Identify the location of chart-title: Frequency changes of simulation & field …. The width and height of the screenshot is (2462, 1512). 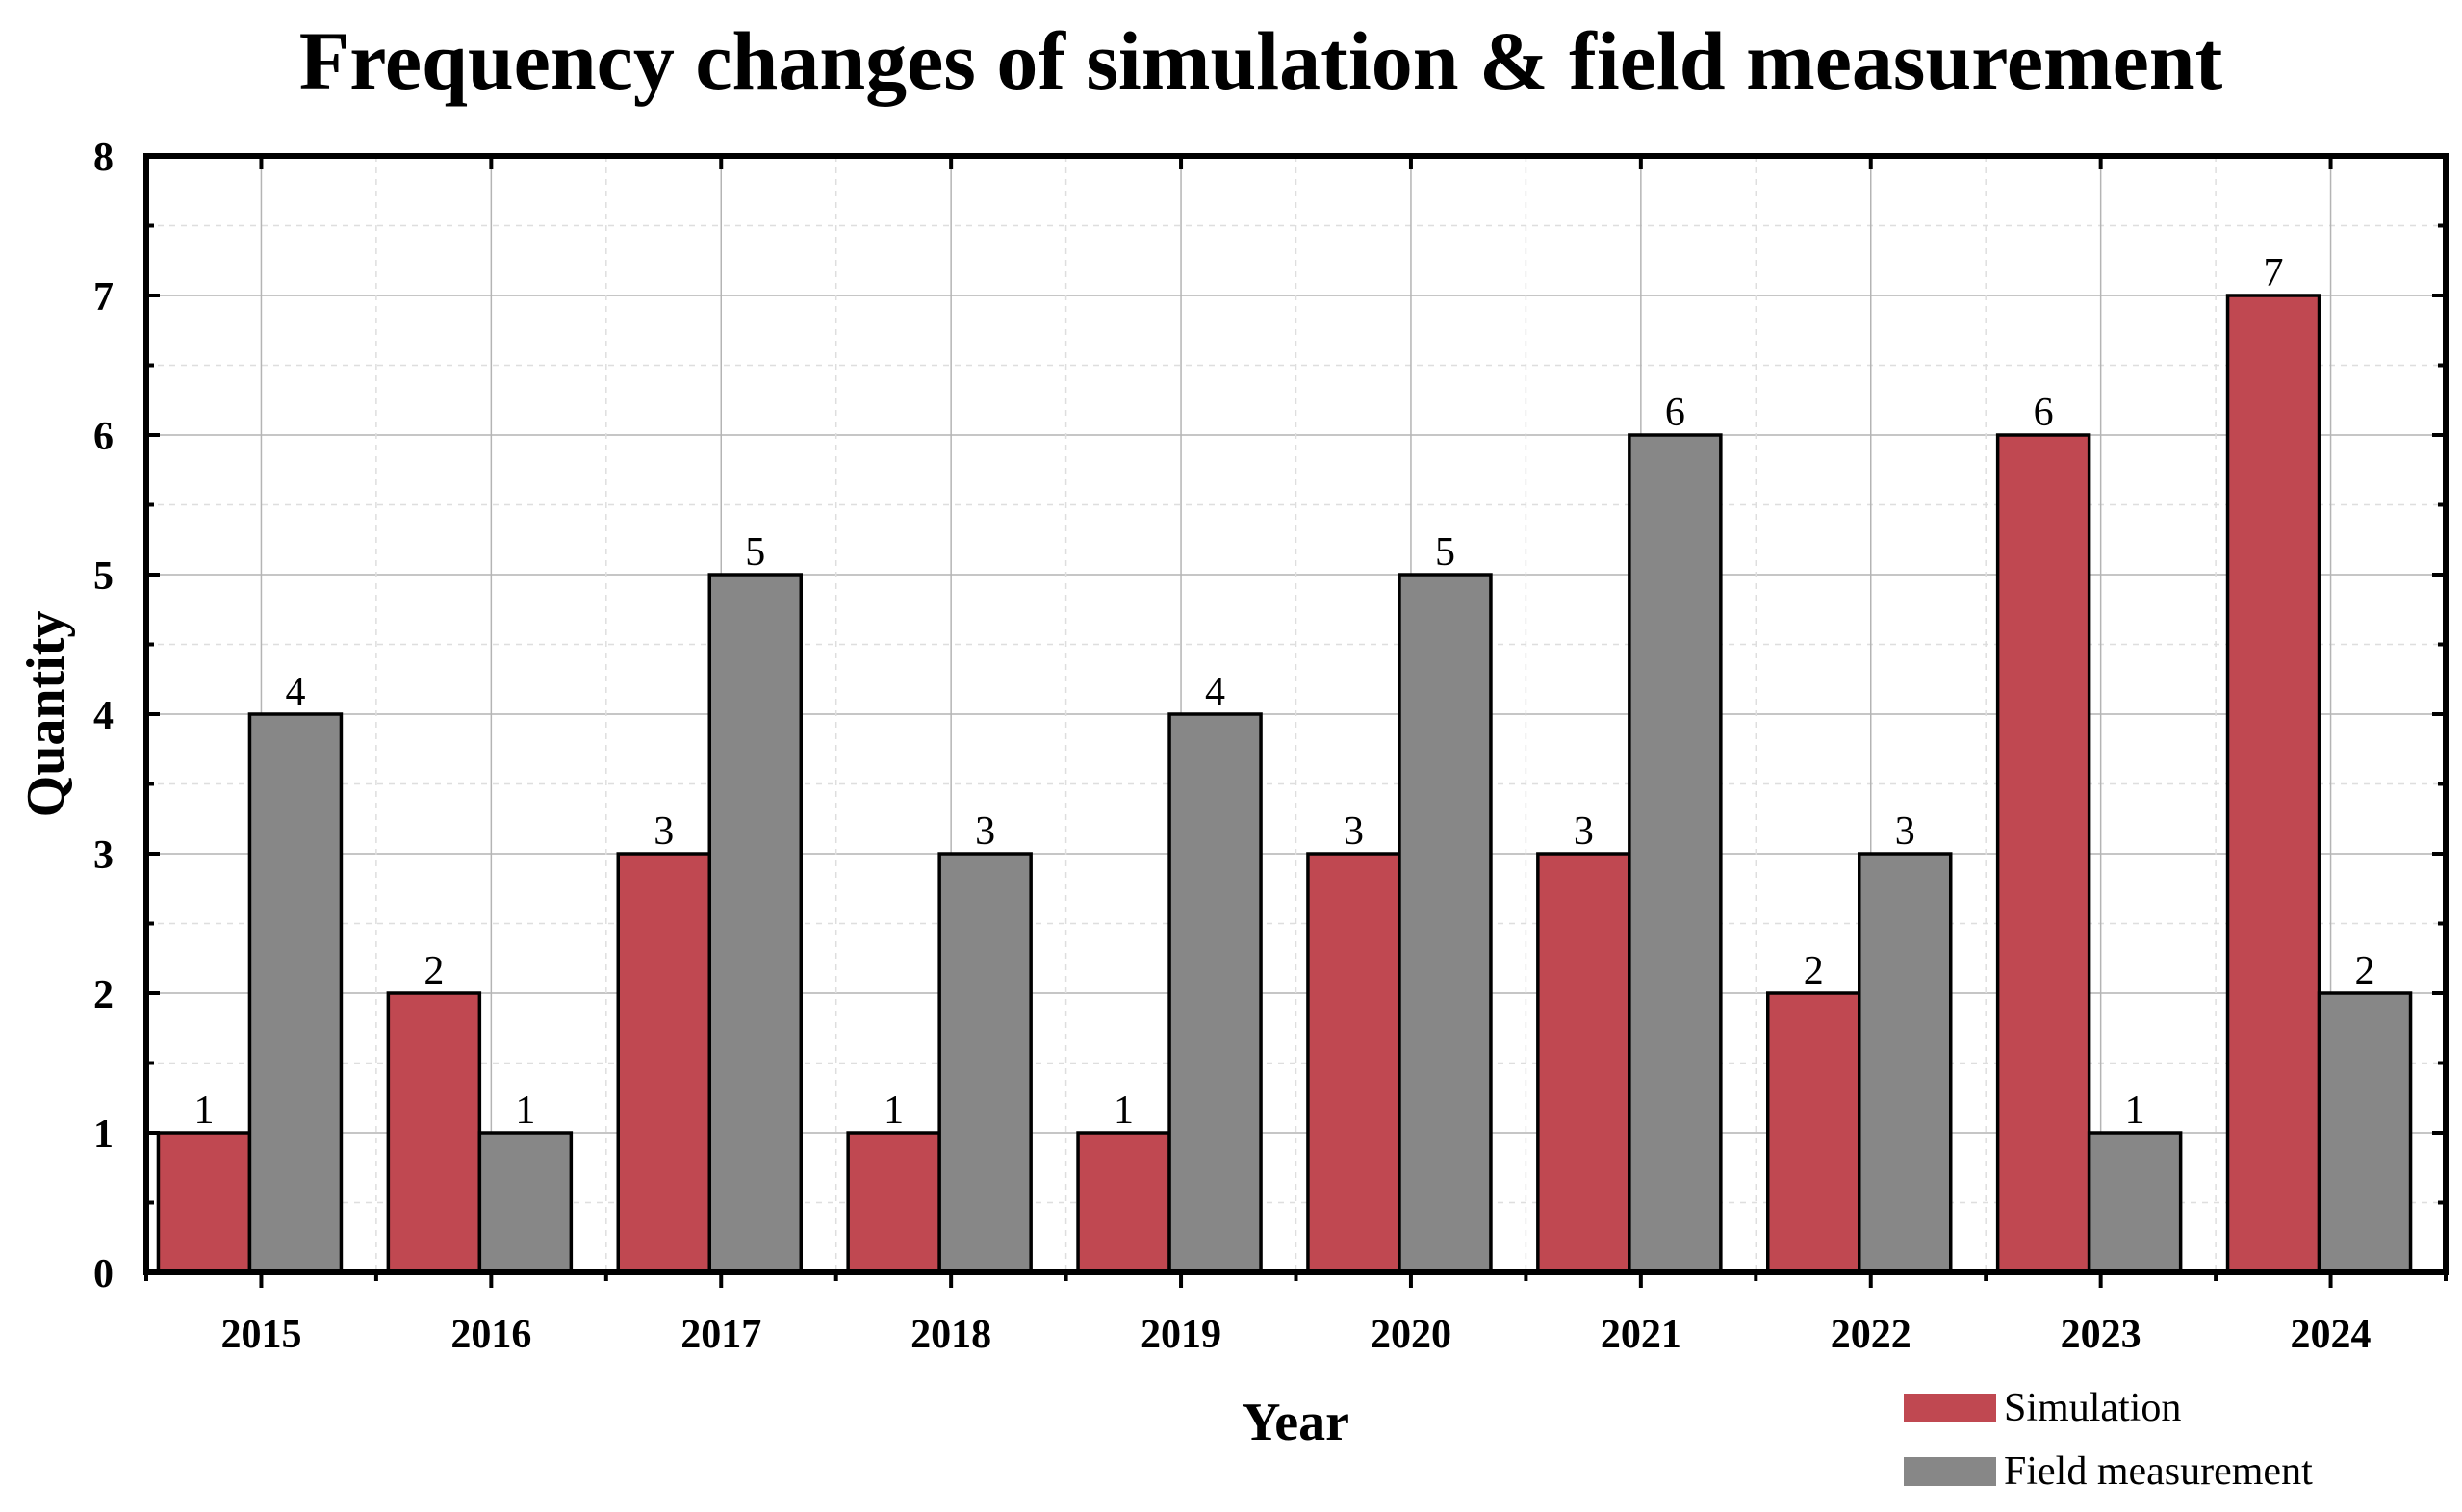
(1261, 60).